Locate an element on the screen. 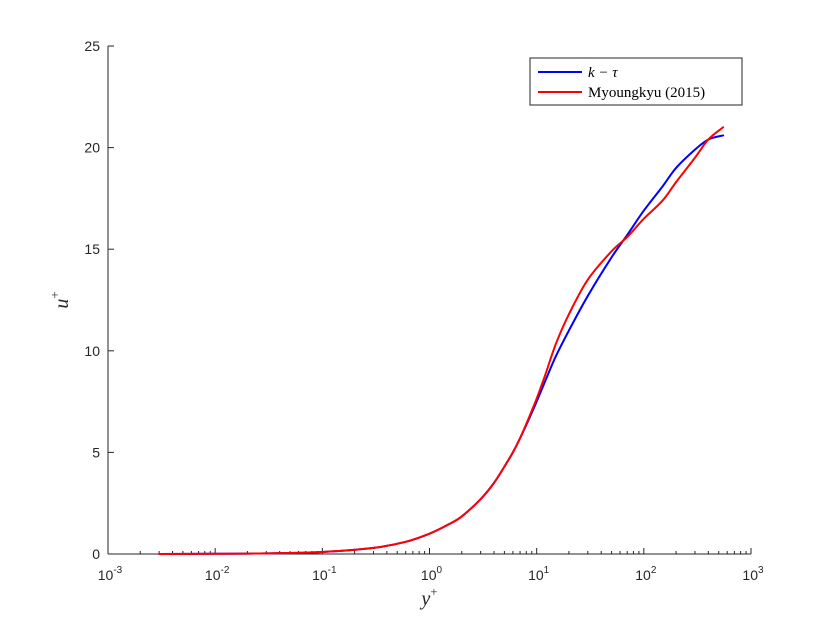 The width and height of the screenshot is (830, 623). y-tick-label: 10 is located at coordinates (92, 351).